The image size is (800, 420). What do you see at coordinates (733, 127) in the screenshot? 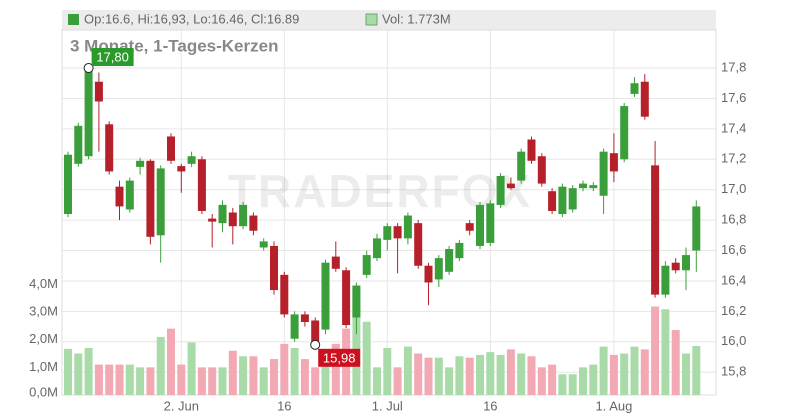
I see `y-tick-label: 17,4` at bounding box center [733, 127].